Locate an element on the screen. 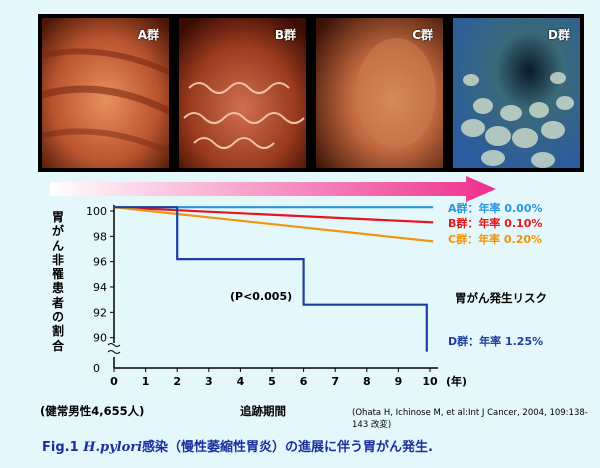 The image size is (600, 468). progression-arrow is located at coordinates (273, 189).